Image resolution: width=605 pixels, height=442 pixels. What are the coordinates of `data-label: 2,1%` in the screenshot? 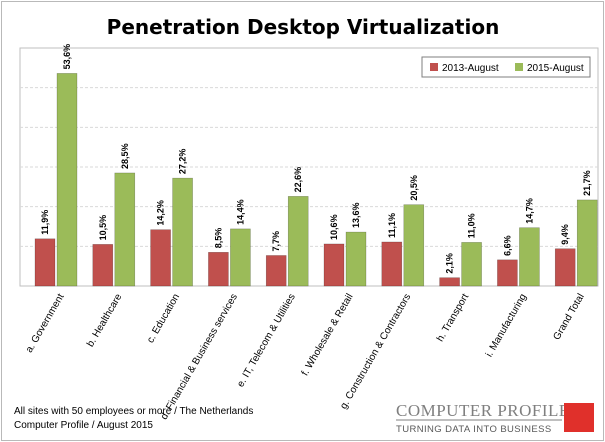 It's located at (450, 263).